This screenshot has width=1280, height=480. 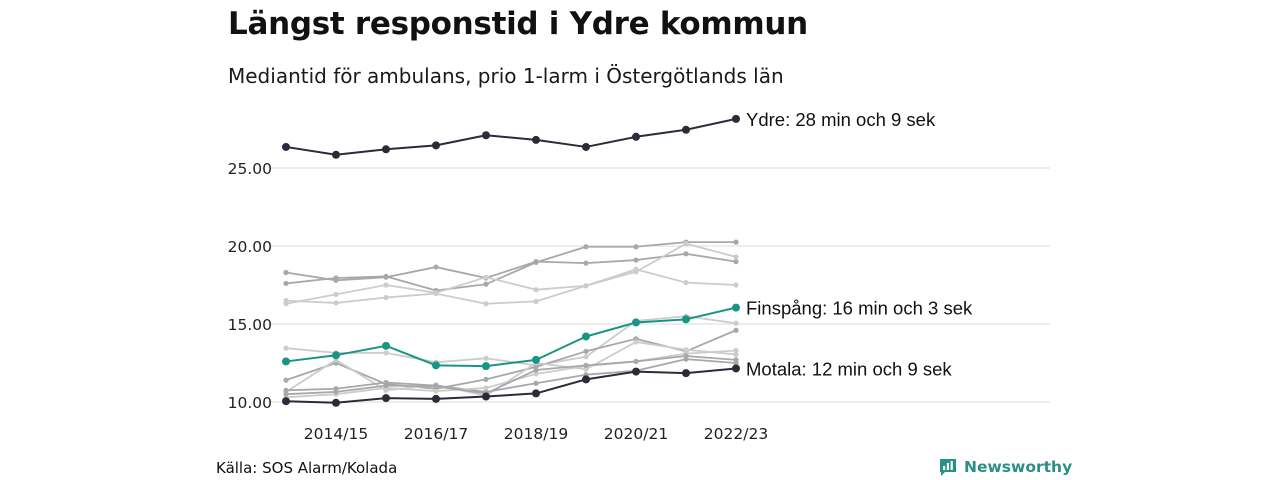 I want to click on source-note: Källa: SOS Alarm/Kolada, so click(x=307, y=468).